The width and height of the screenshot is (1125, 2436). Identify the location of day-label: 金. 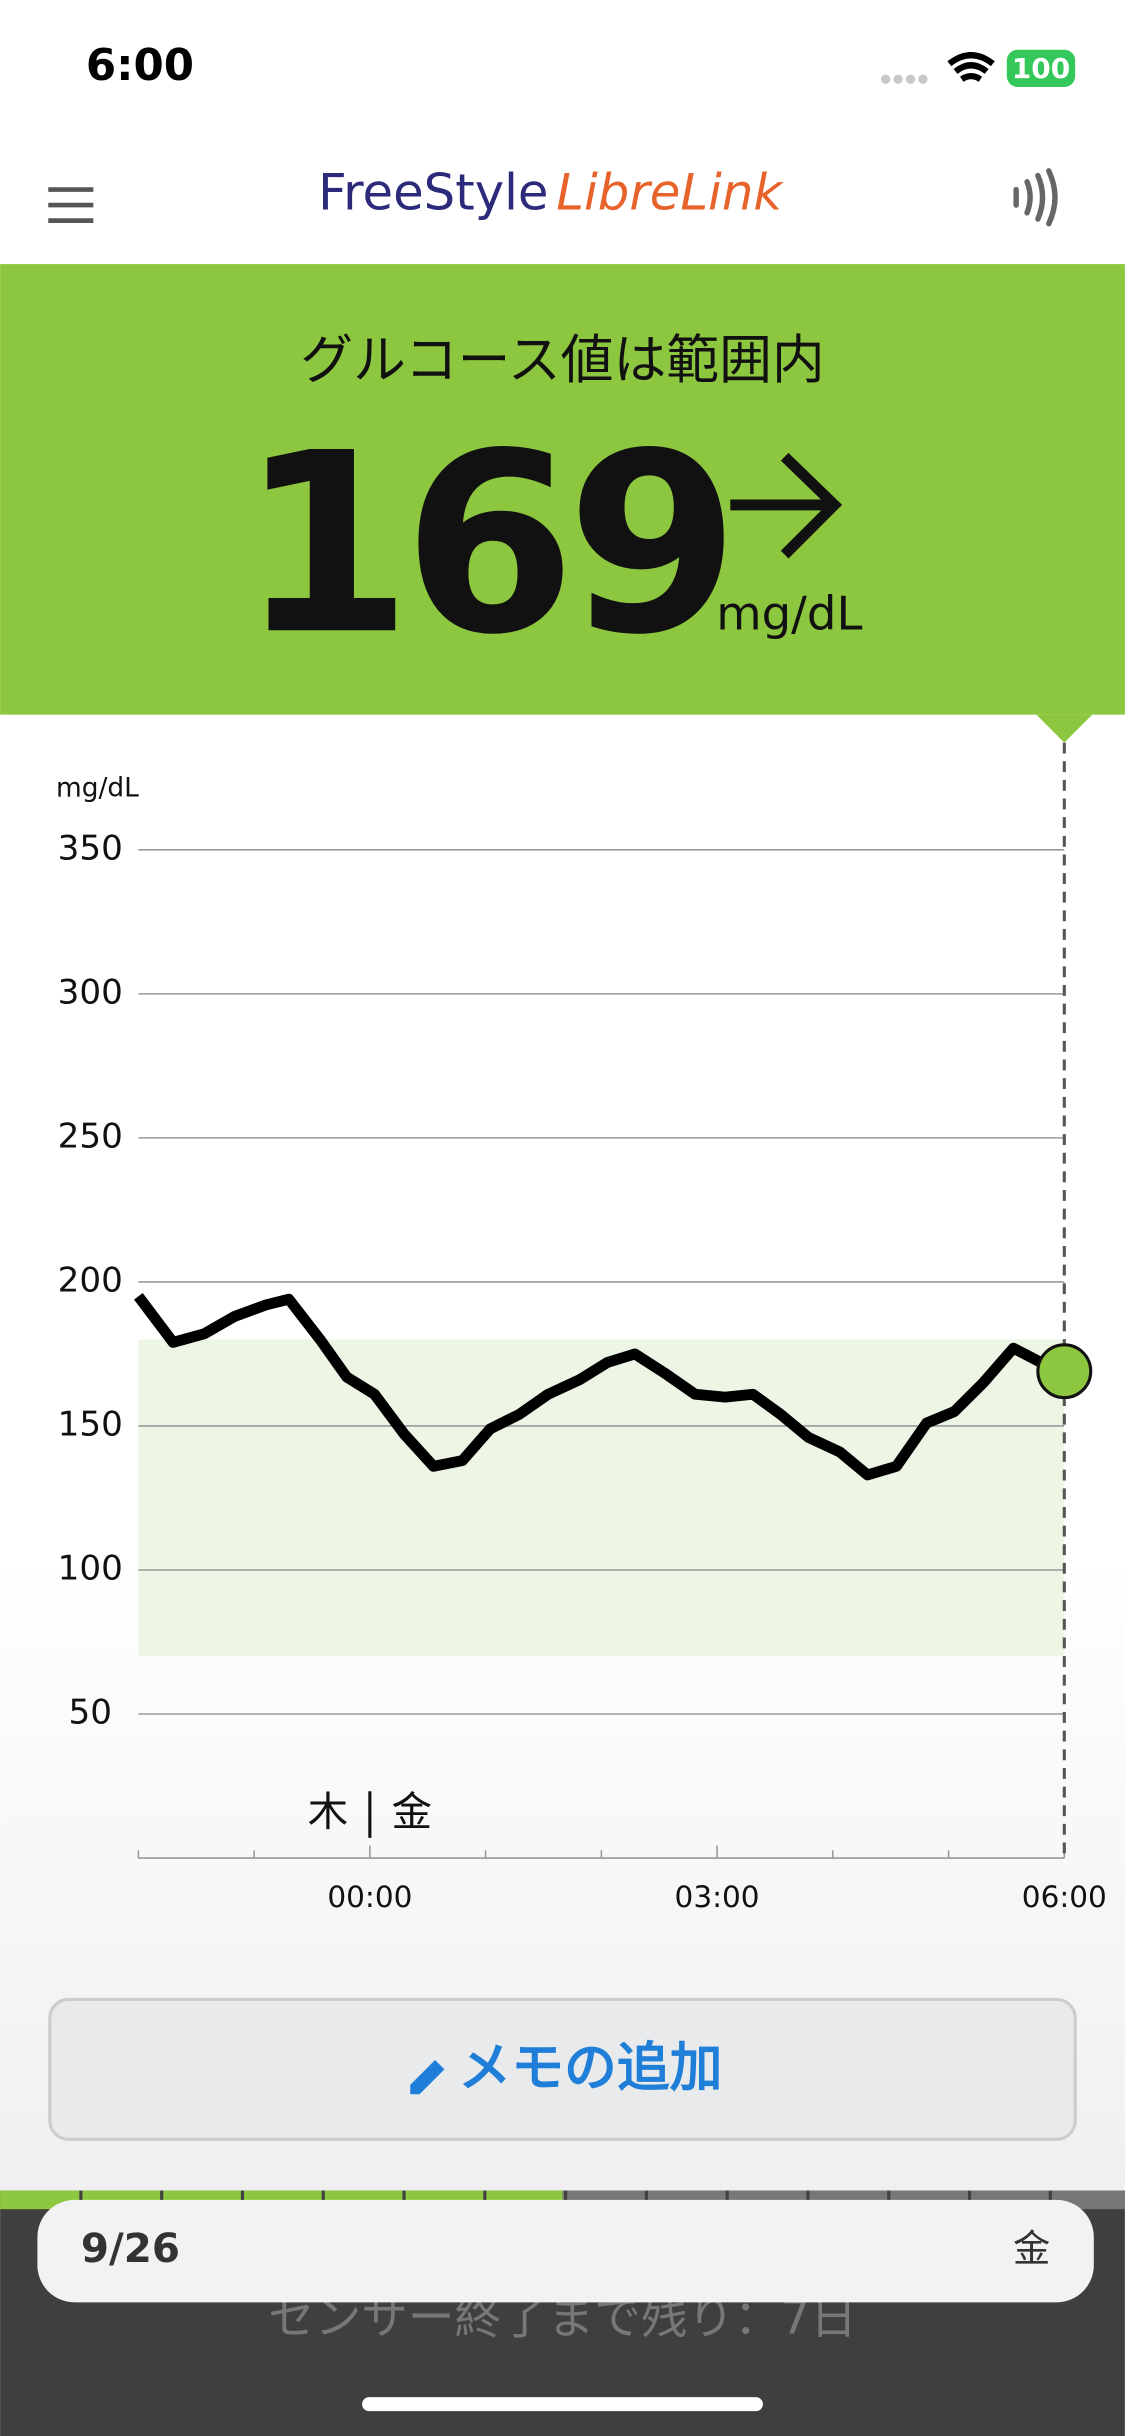
(412, 1812).